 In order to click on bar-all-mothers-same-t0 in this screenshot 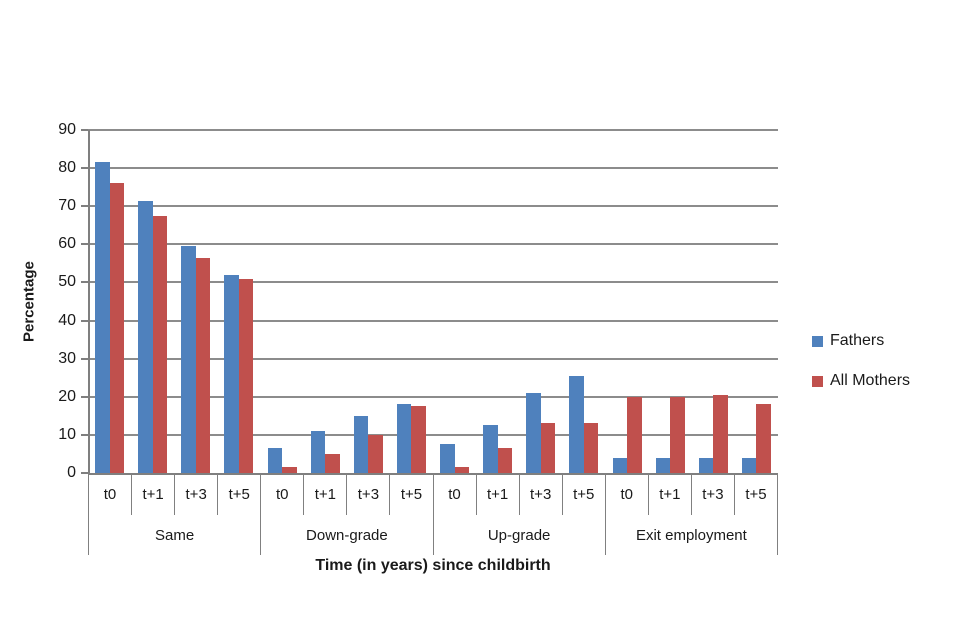, I will do `click(117, 328)`.